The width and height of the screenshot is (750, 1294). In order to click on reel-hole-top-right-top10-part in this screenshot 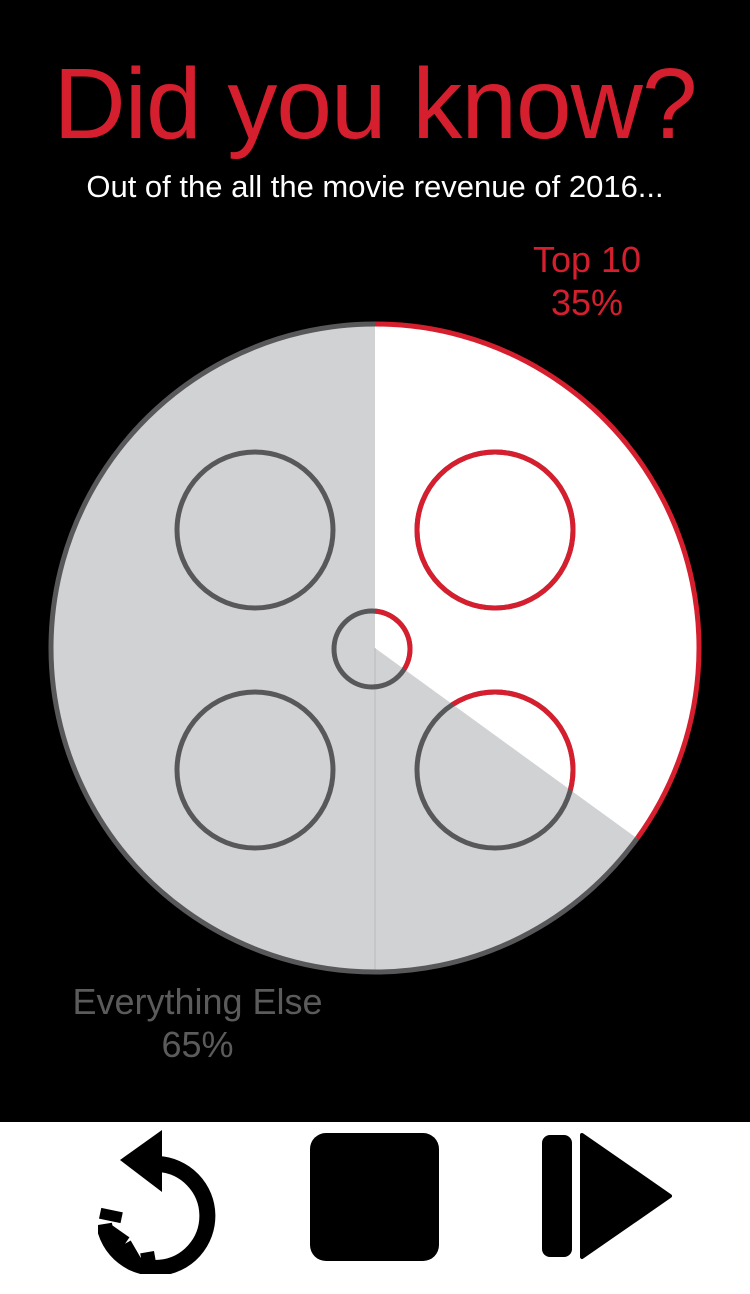, I will do `click(495, 530)`.